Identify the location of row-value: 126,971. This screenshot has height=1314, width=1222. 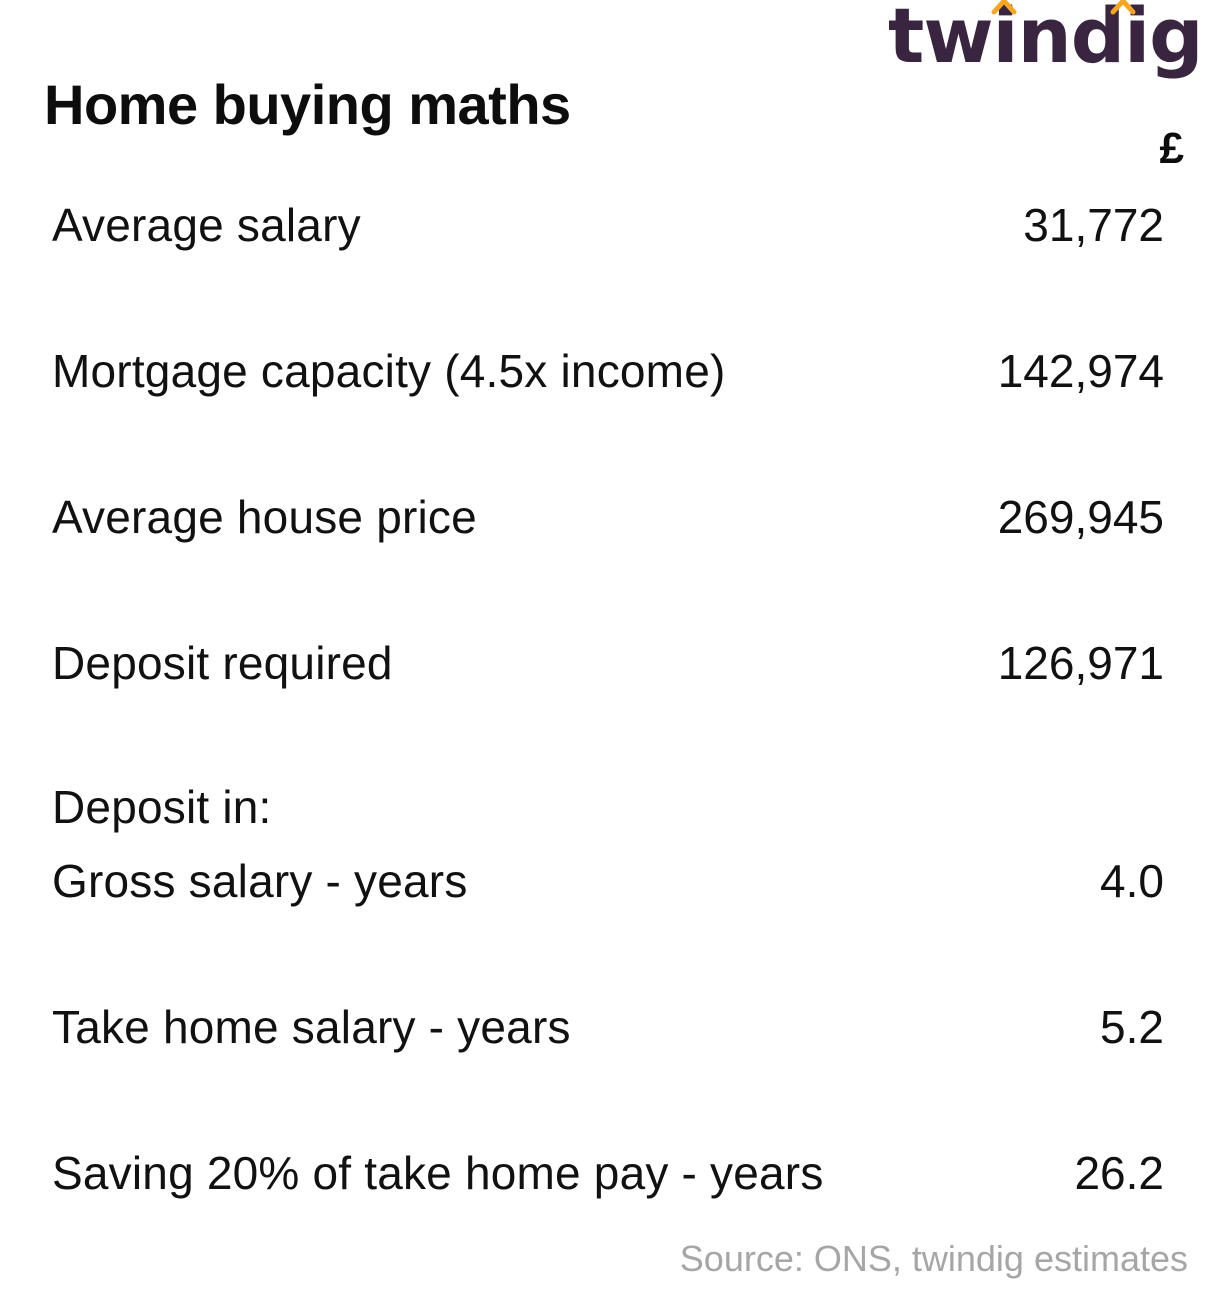
(1080, 663).